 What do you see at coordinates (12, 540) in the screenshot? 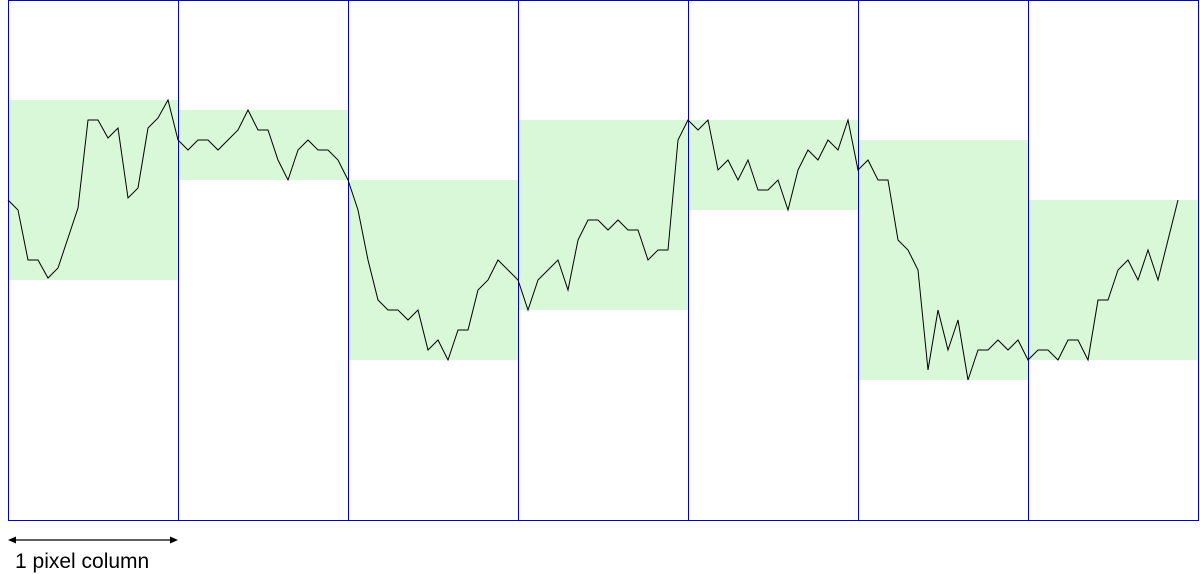
I see `arrow-head-left` at bounding box center [12, 540].